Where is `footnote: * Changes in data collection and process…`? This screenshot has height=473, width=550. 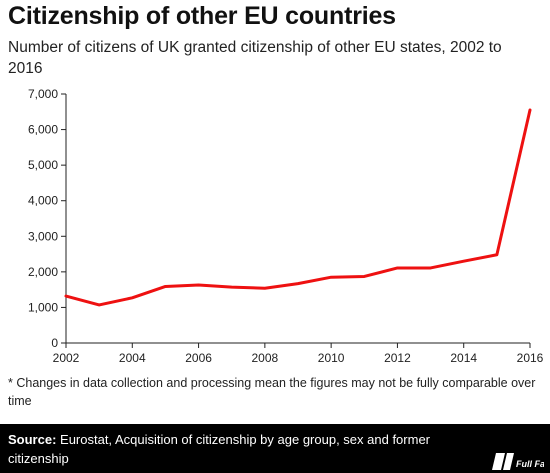
footnote: * Changes in data collection and process… is located at coordinates (272, 392).